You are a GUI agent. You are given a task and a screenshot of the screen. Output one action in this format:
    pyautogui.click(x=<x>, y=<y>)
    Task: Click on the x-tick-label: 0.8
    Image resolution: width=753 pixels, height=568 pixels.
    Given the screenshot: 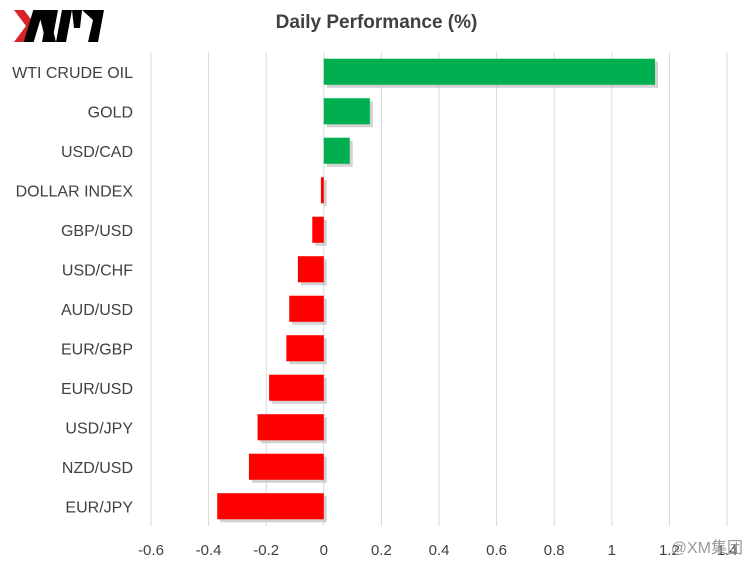 What is the action you would take?
    pyautogui.click(x=554, y=550)
    